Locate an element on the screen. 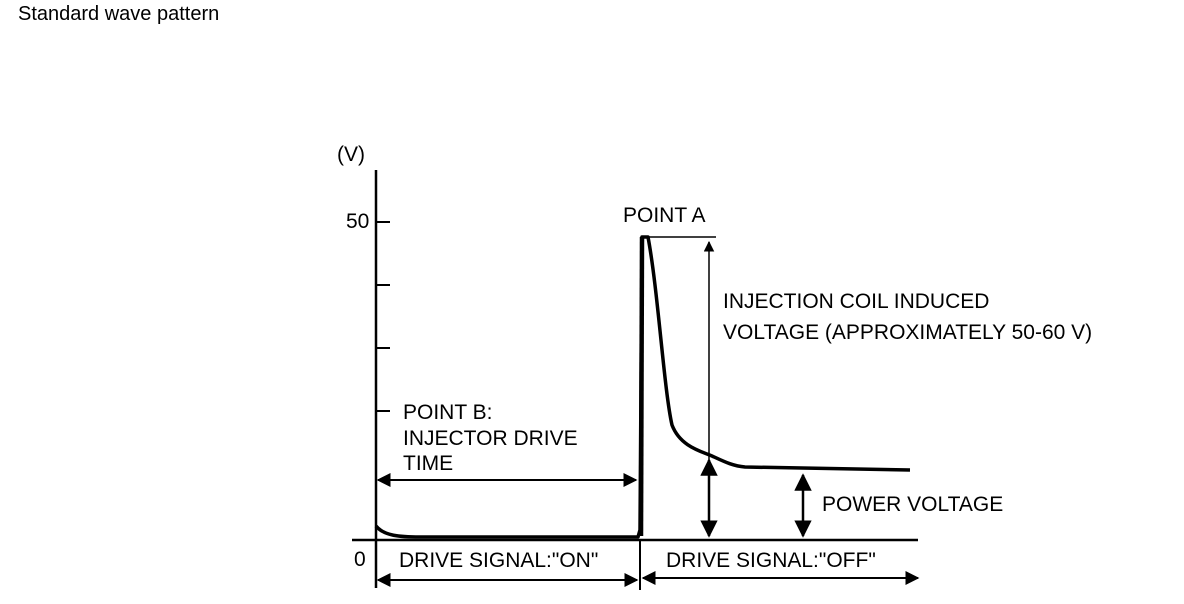  drive-signal-on-label: DRIVE SIGNAL:"ON" is located at coordinates (498, 560).